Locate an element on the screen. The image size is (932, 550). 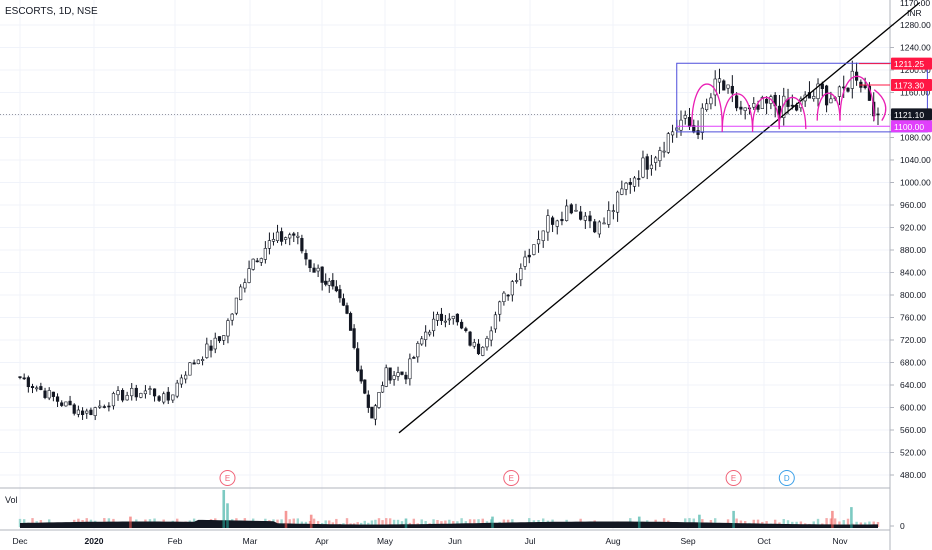
event-marker-label: E is located at coordinates (733, 478).